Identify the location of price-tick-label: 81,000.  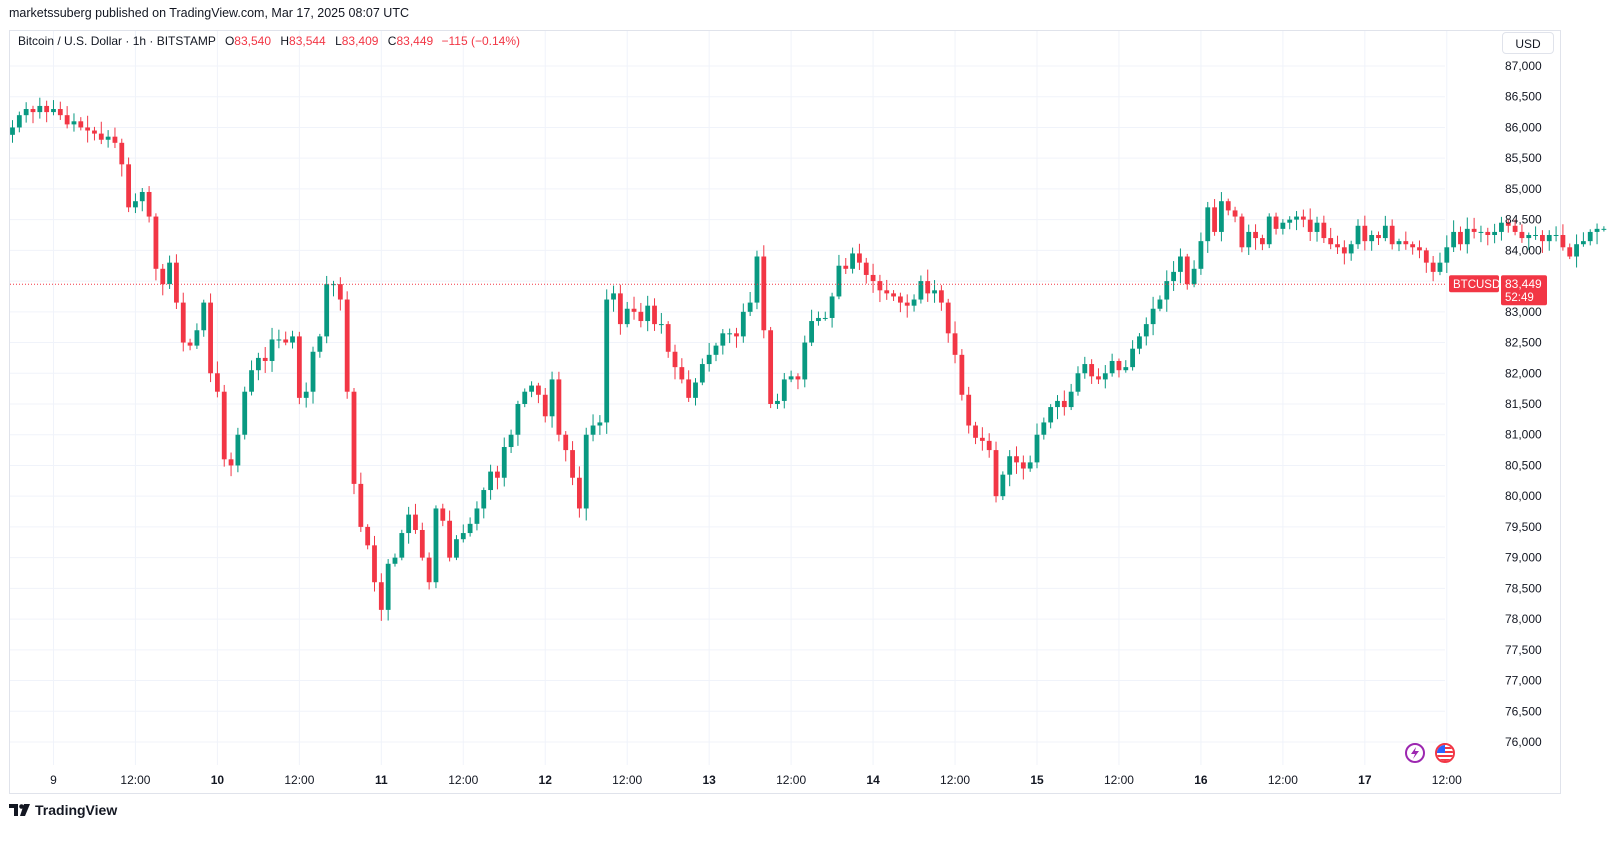
(1523, 435).